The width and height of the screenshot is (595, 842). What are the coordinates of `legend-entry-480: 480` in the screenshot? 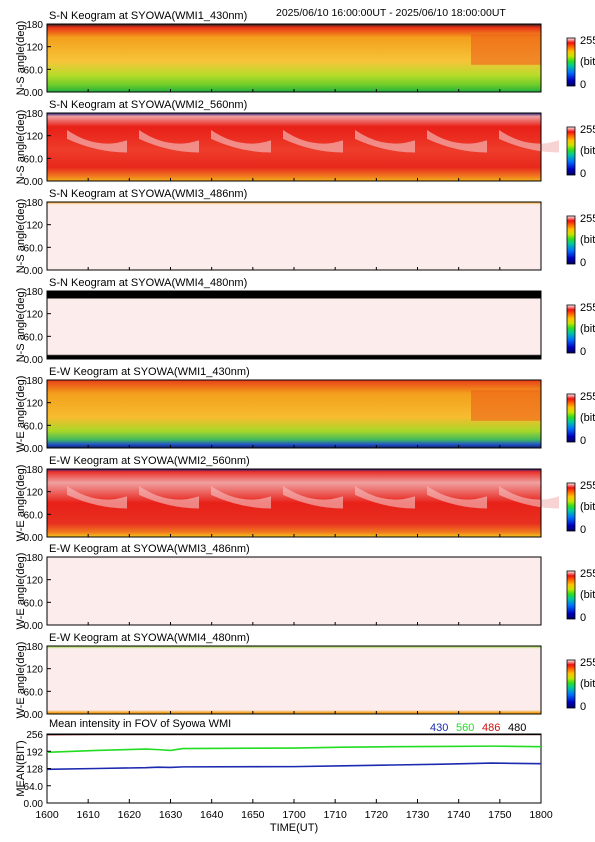 It's located at (517, 728).